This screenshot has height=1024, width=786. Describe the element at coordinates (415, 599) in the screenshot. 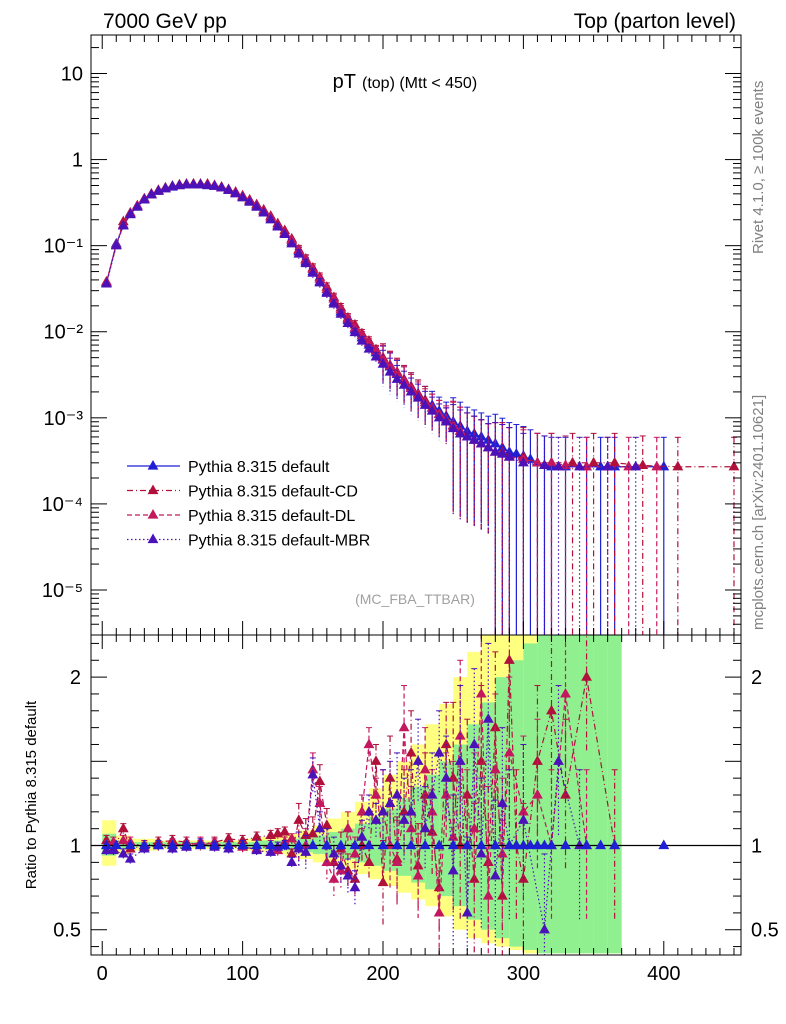

I see `analysis-watermark: (MC_FBA_TTBAR)` at that location.